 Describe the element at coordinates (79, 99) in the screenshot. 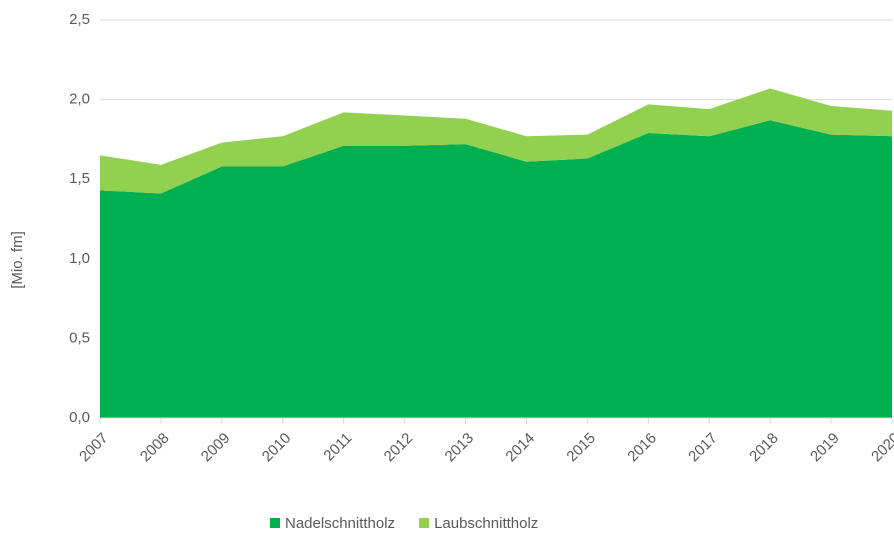

I see `y-tick-label: 2,0` at that location.